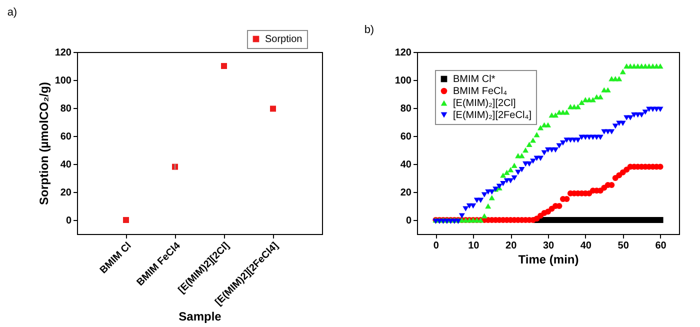 Image resolution: width=700 pixels, height=327 pixels. What do you see at coordinates (586, 246) in the screenshot?
I see `x-tick-label: 40` at bounding box center [586, 246].